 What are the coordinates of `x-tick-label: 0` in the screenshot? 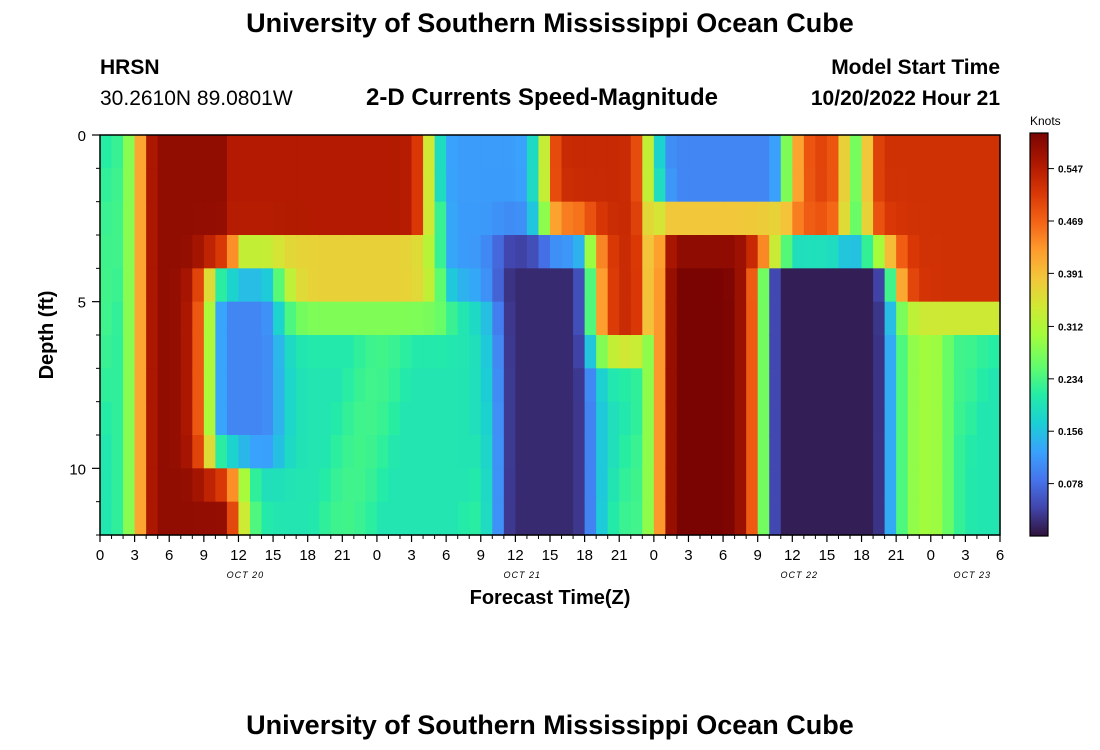 It's located at (654, 555).